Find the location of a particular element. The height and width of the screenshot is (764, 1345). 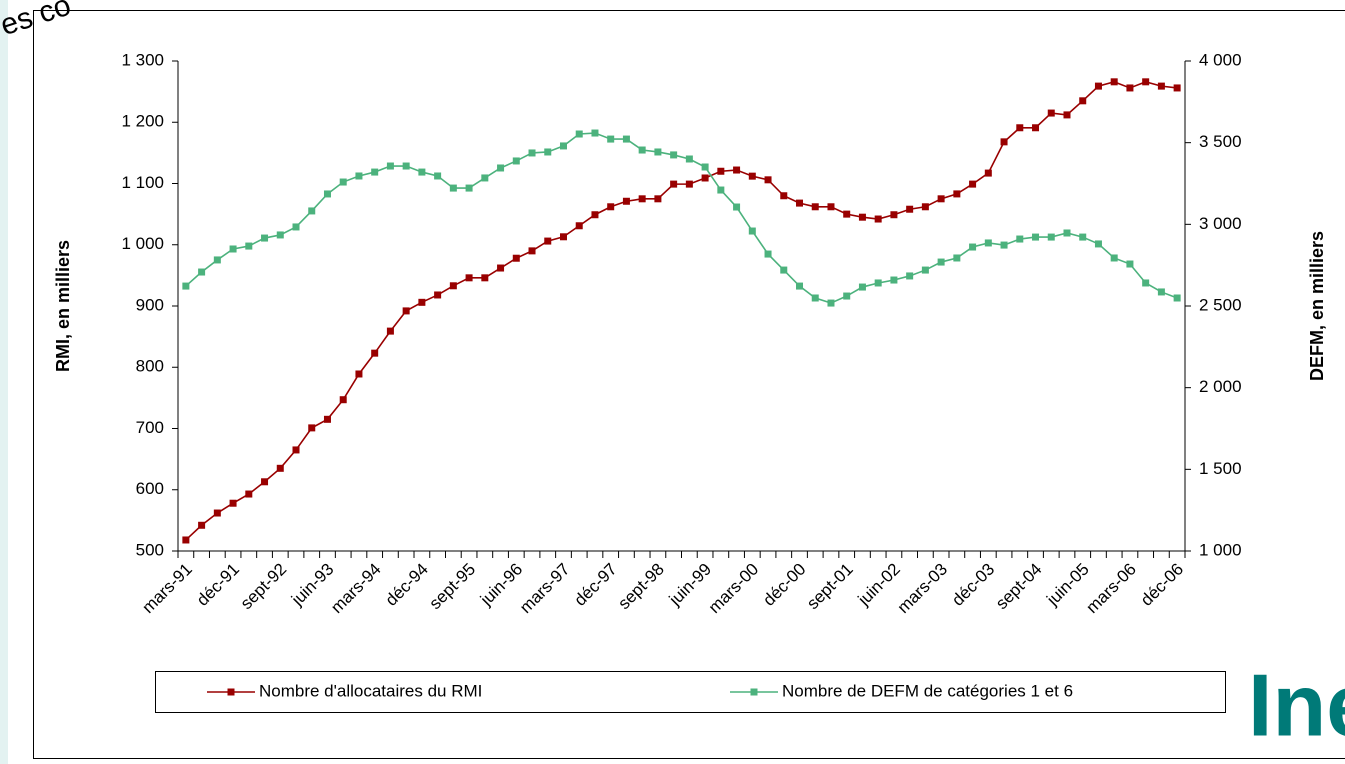

y-tick-label: 600 is located at coordinates (150, 488).